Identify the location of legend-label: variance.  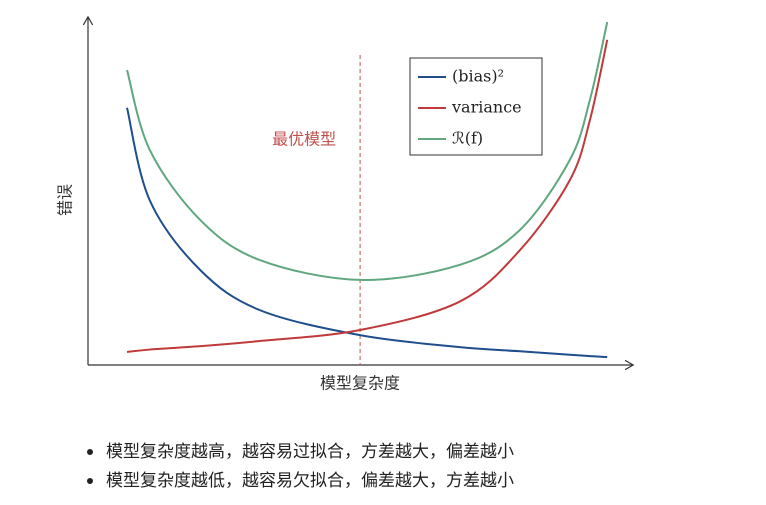
(486, 107).